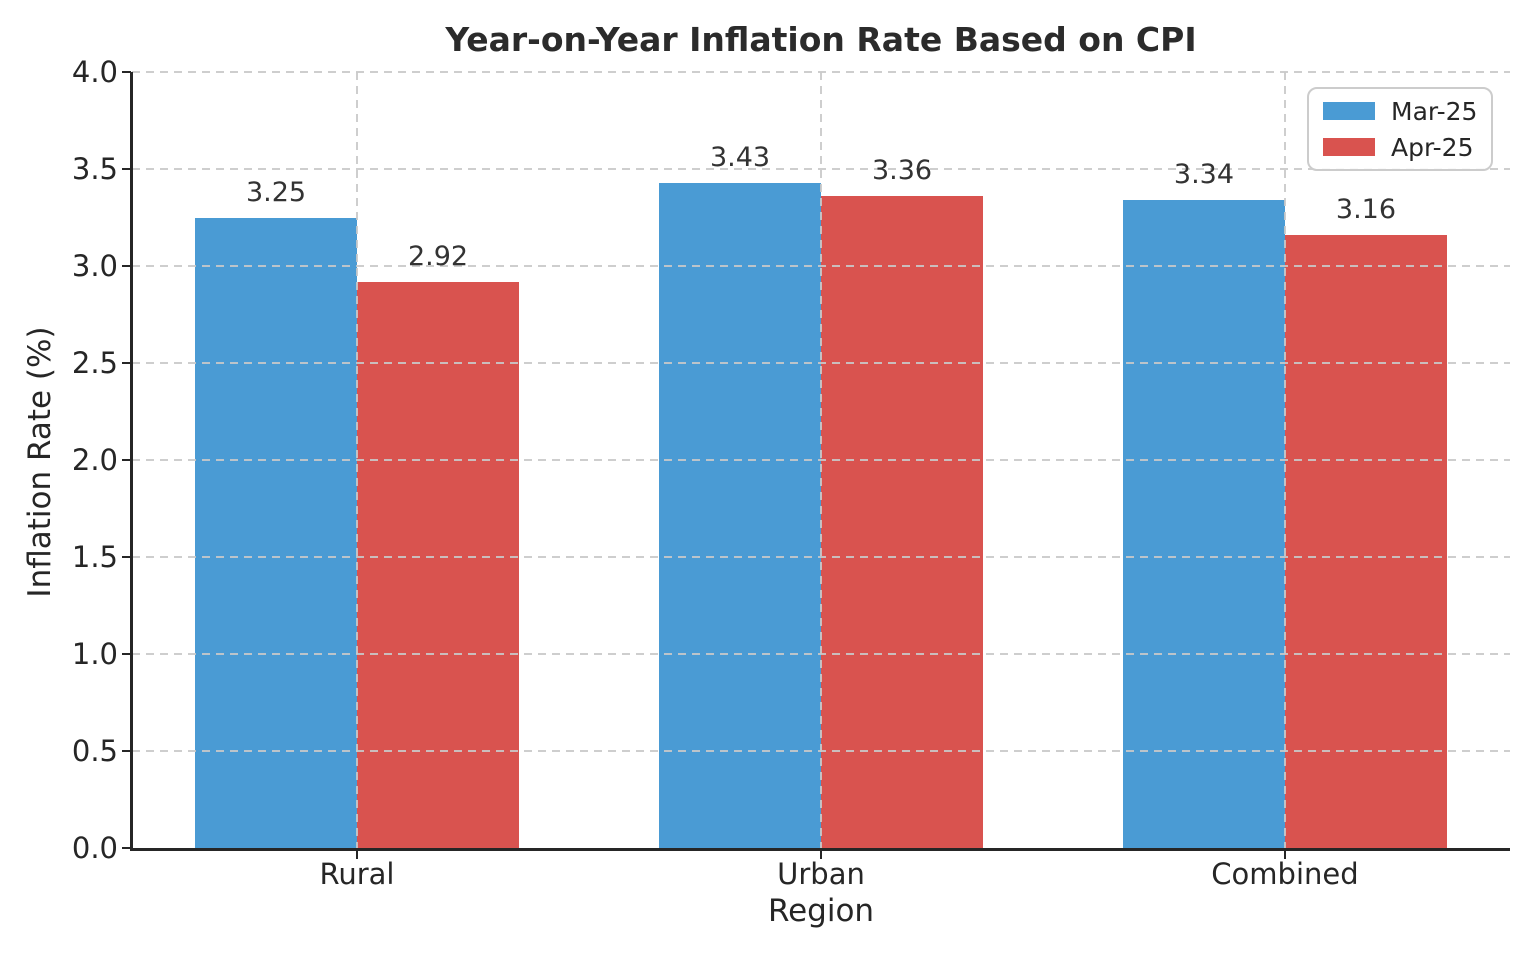 This screenshot has height=960, width=1536. Describe the element at coordinates (438, 564) in the screenshot. I see `bar-apr-25-rural` at that location.